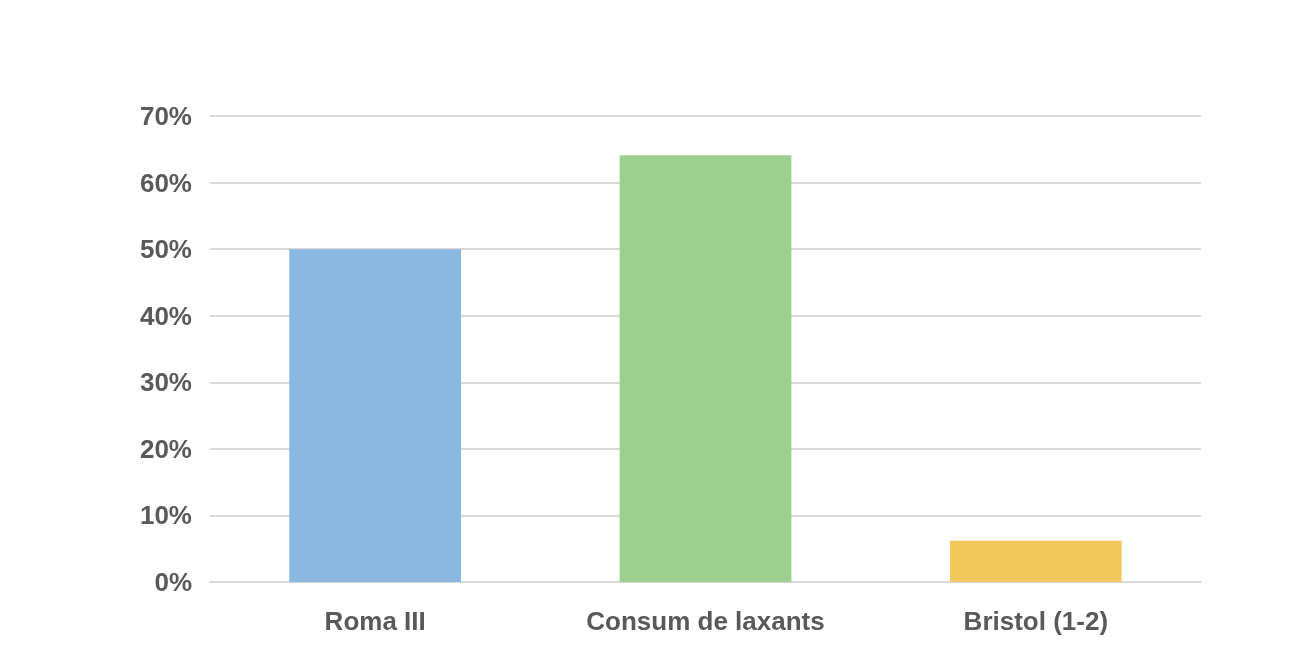  What do you see at coordinates (165, 382) in the screenshot?
I see `y-tick-label: 30%` at bounding box center [165, 382].